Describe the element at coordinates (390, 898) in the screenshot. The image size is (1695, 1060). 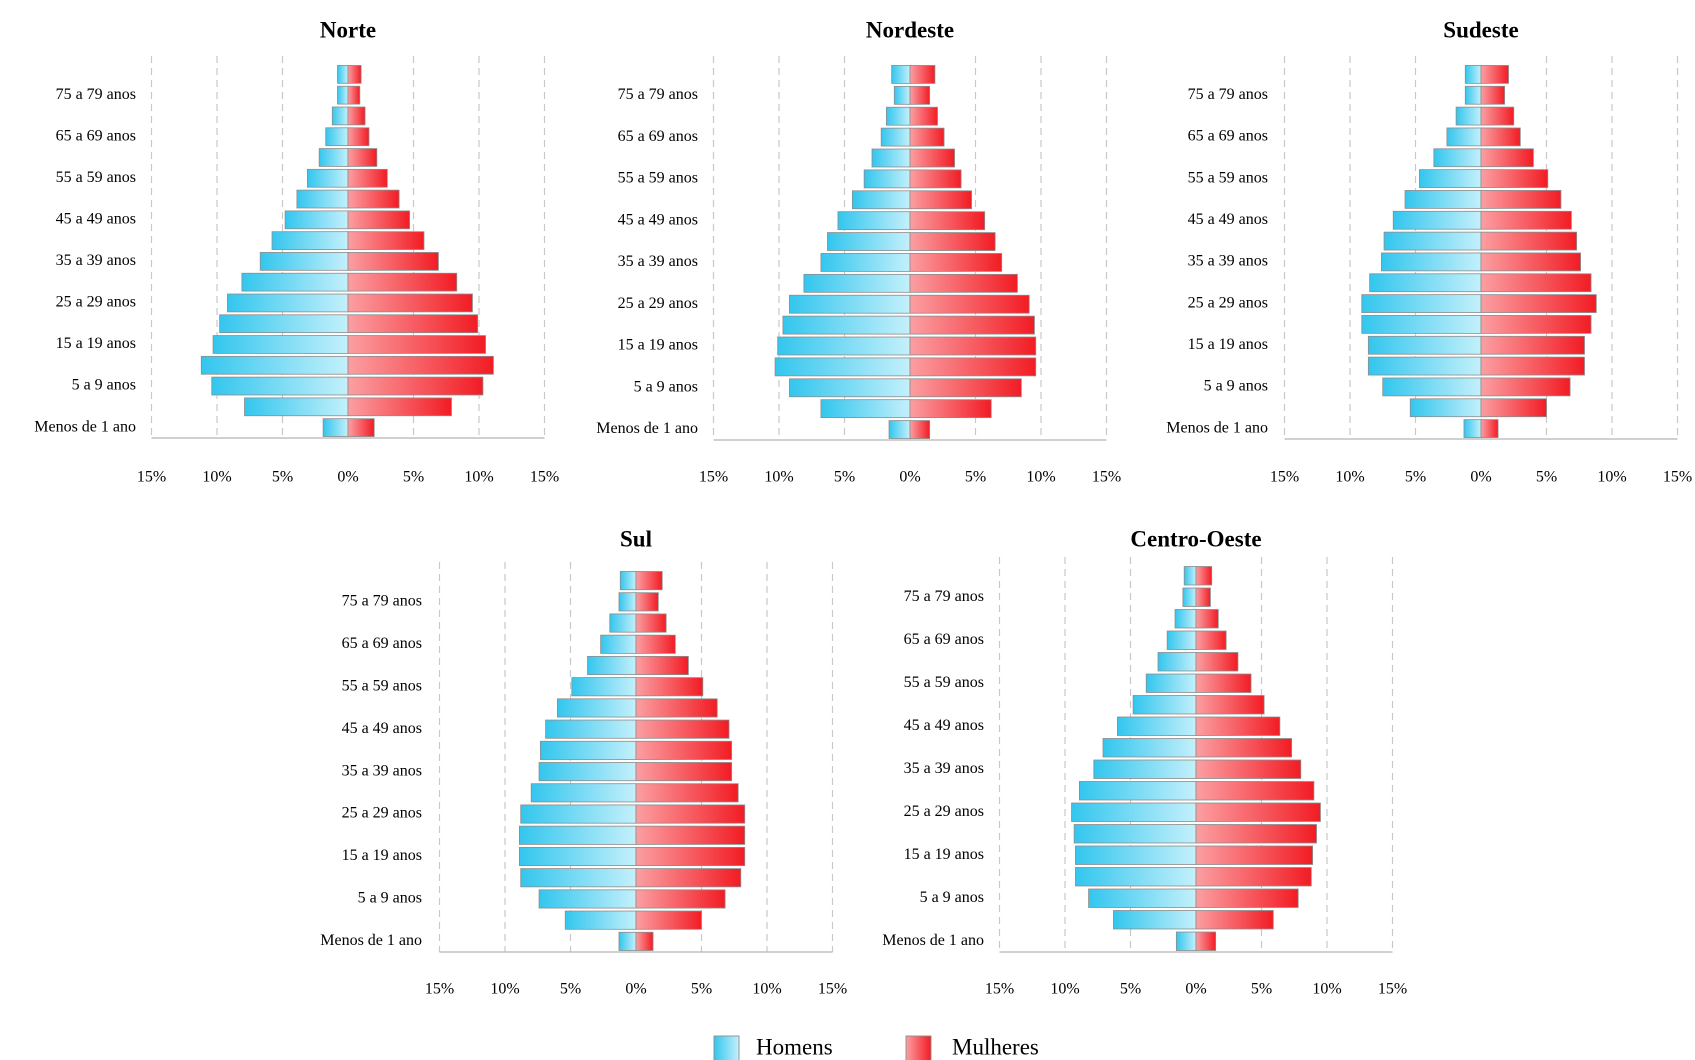
I see `y-tick-label: 5 a 9 anos` at that location.